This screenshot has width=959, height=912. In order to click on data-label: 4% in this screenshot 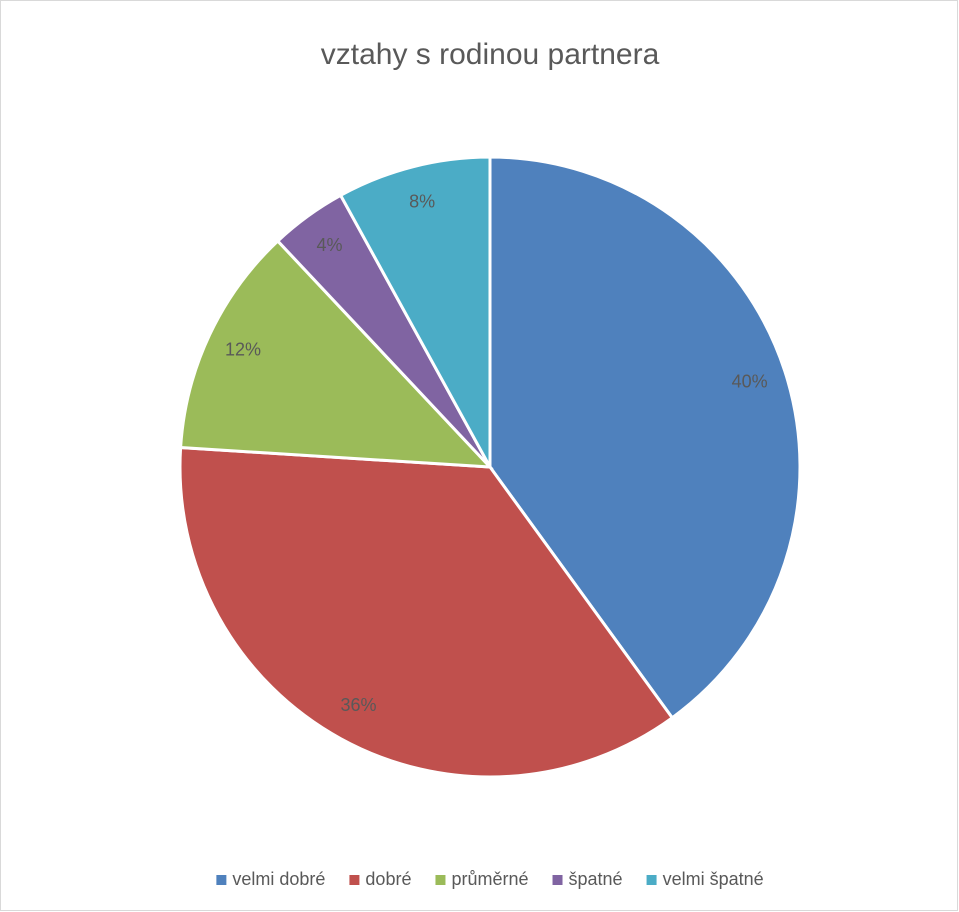, I will do `click(330, 245)`.